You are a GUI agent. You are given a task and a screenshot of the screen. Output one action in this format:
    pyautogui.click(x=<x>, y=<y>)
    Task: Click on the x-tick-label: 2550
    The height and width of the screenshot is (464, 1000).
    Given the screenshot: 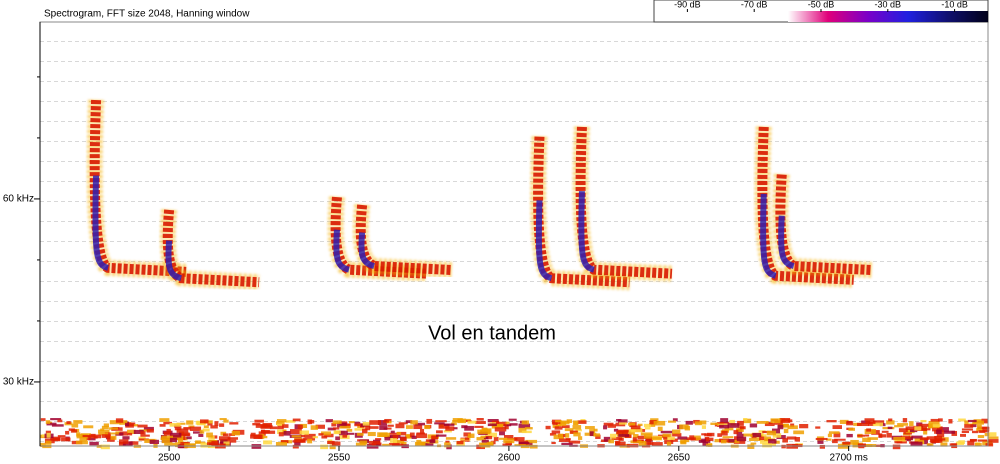 What is the action you would take?
    pyautogui.click(x=339, y=458)
    